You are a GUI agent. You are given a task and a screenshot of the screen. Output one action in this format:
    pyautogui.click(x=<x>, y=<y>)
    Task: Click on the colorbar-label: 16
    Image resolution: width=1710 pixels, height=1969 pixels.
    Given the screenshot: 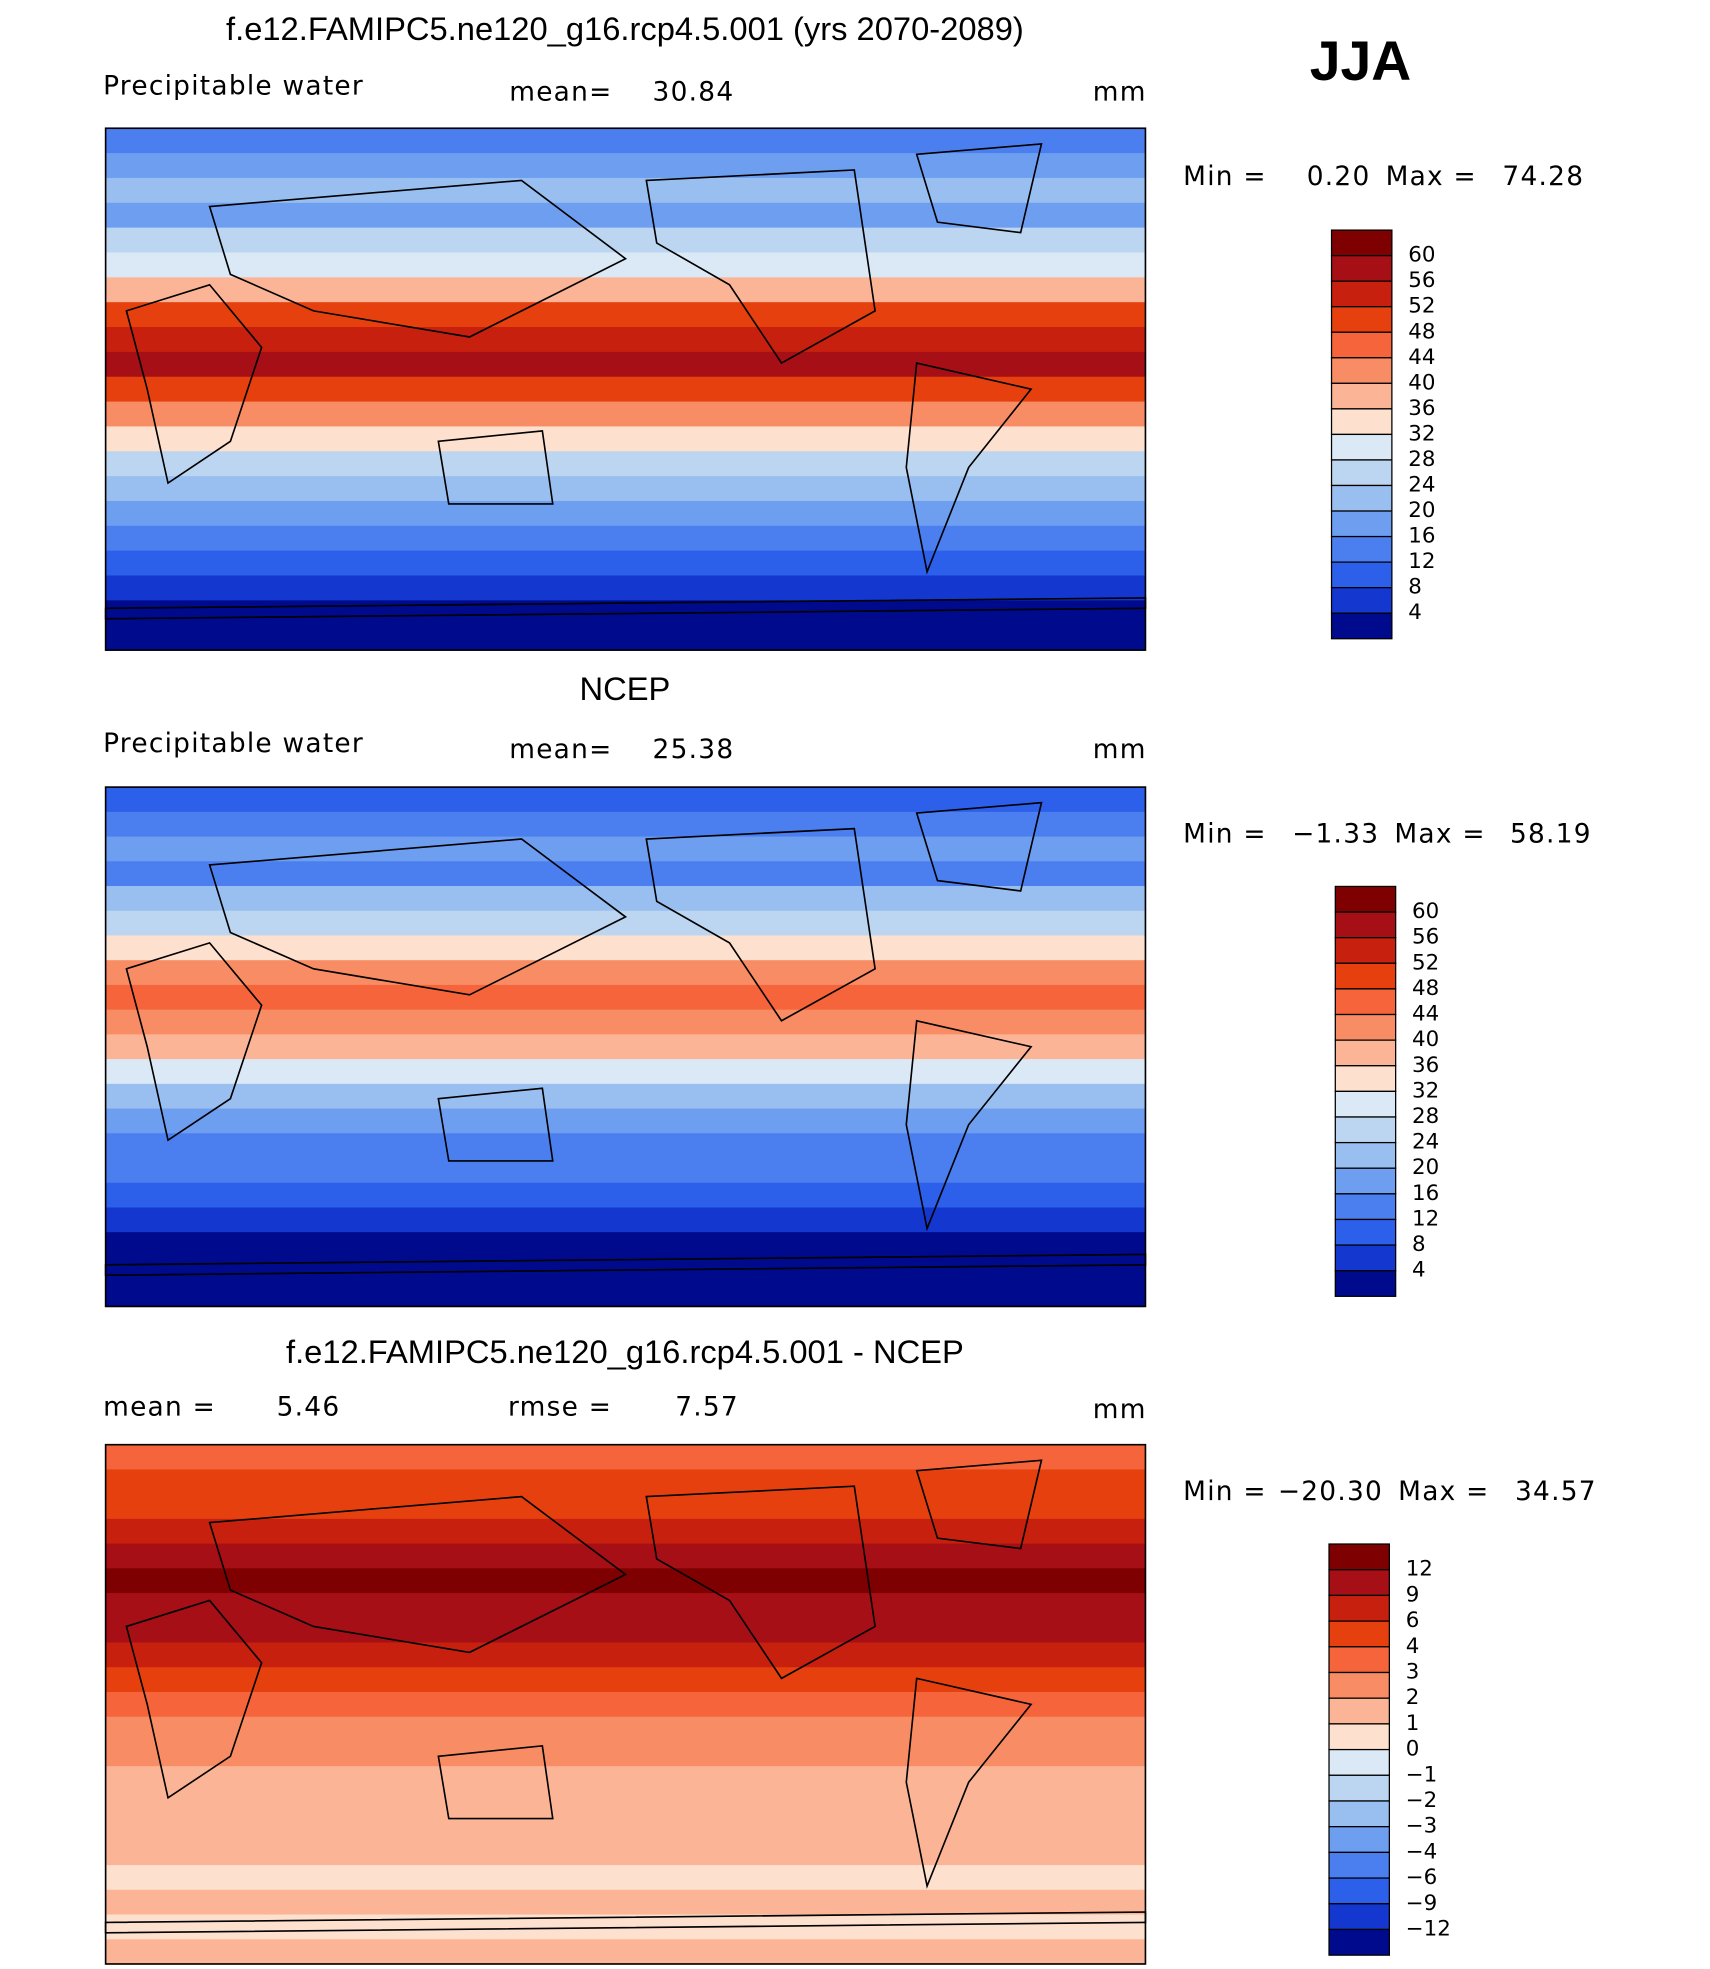 What is the action you would take?
    pyautogui.click(x=1421, y=536)
    